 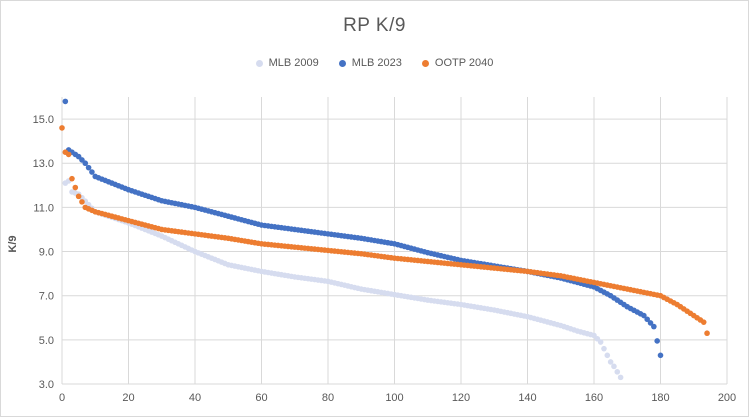 I want to click on legend-label-mlb-2023: MLB 2023, so click(x=376, y=63).